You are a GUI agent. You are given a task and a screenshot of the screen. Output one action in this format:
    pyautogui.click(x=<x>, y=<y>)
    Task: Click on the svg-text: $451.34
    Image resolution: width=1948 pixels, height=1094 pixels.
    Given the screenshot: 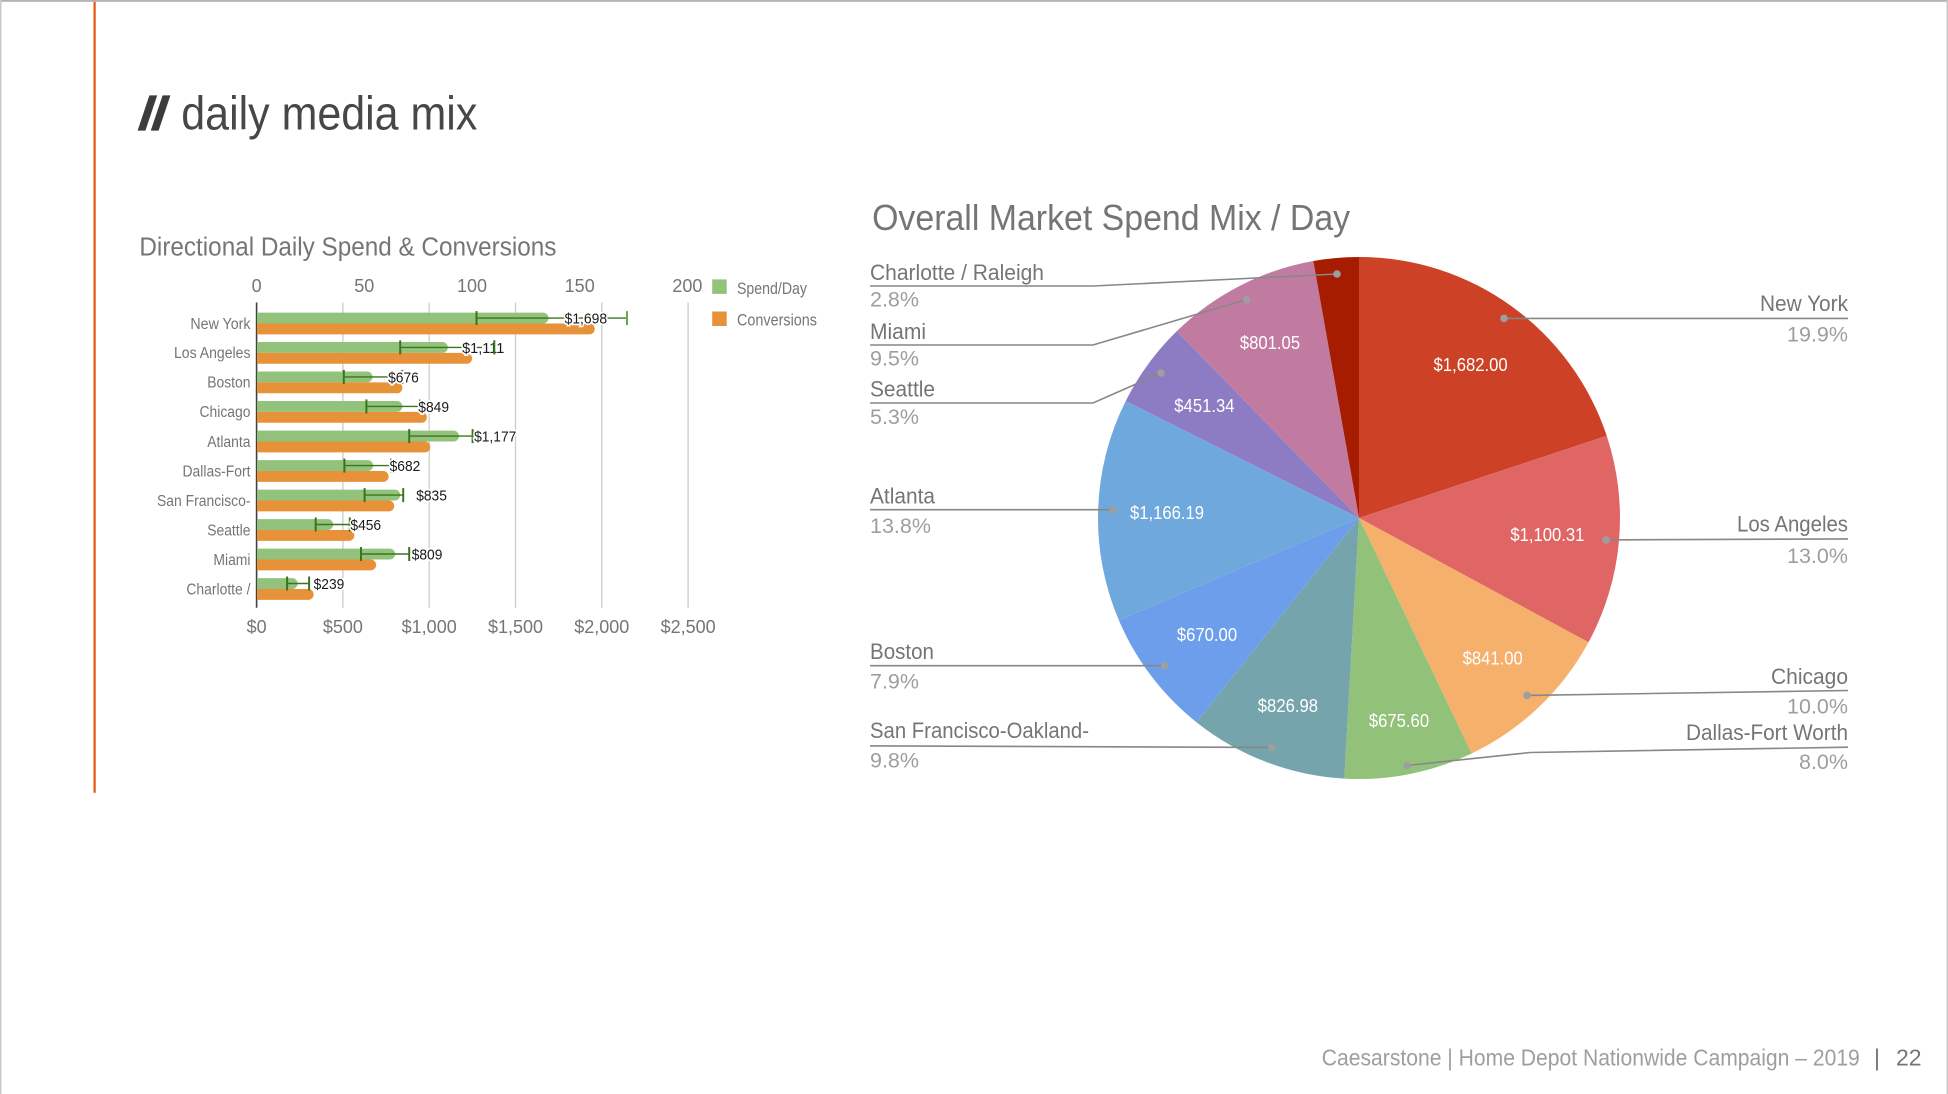 What is the action you would take?
    pyautogui.click(x=1204, y=406)
    